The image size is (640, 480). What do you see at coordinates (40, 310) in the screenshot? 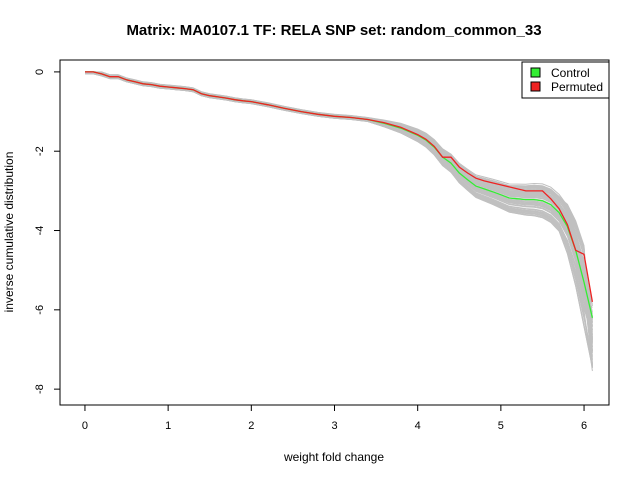
I see `y-tick-label: -6` at bounding box center [40, 310].